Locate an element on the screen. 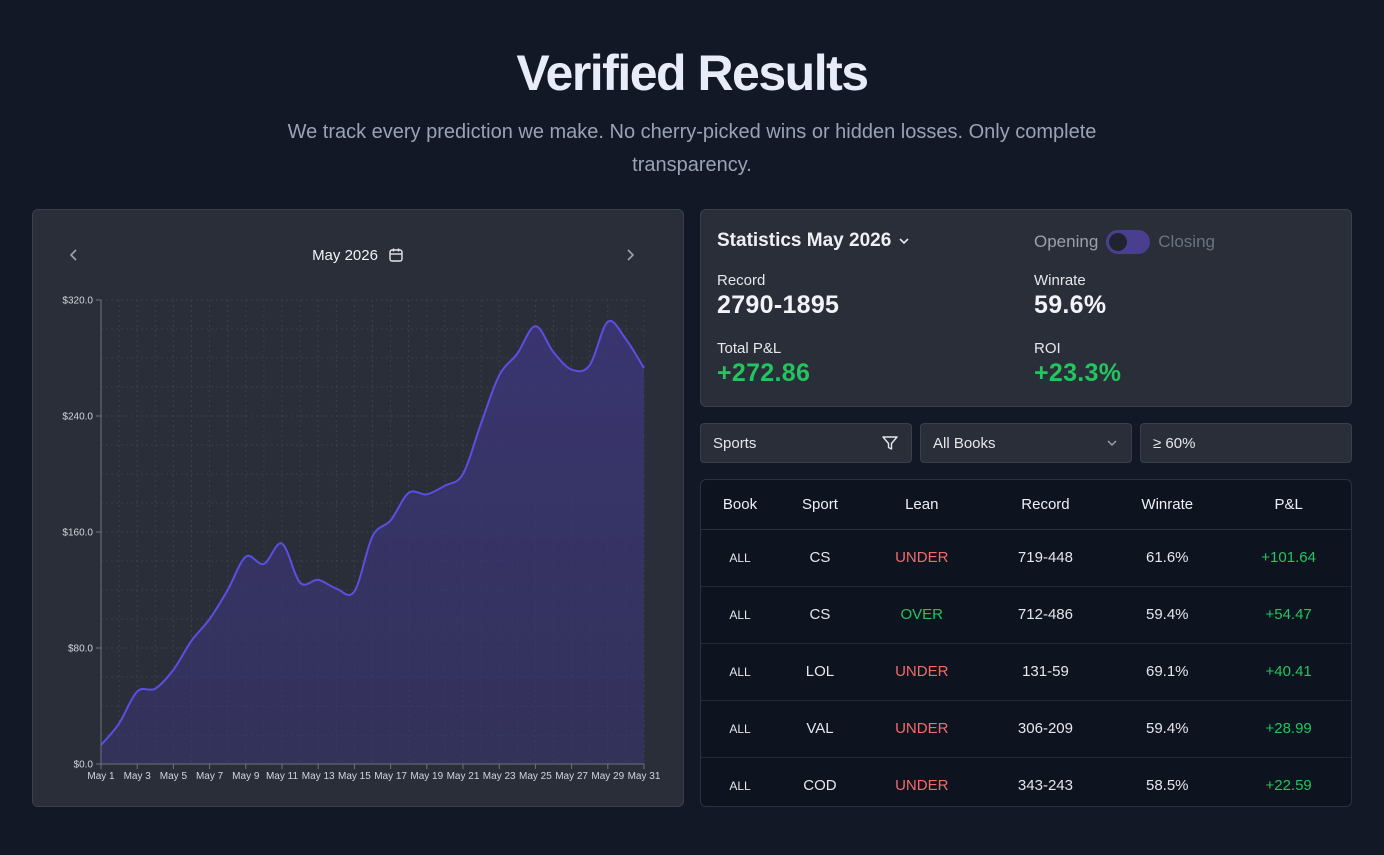 This screenshot has height=855, width=1384. books-select: All Books is located at coordinates (1026, 443).